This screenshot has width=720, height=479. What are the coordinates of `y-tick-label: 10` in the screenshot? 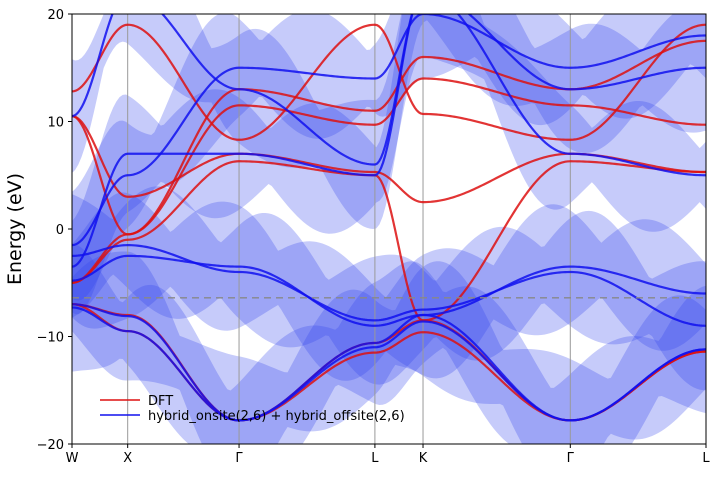 It's located at (55, 123).